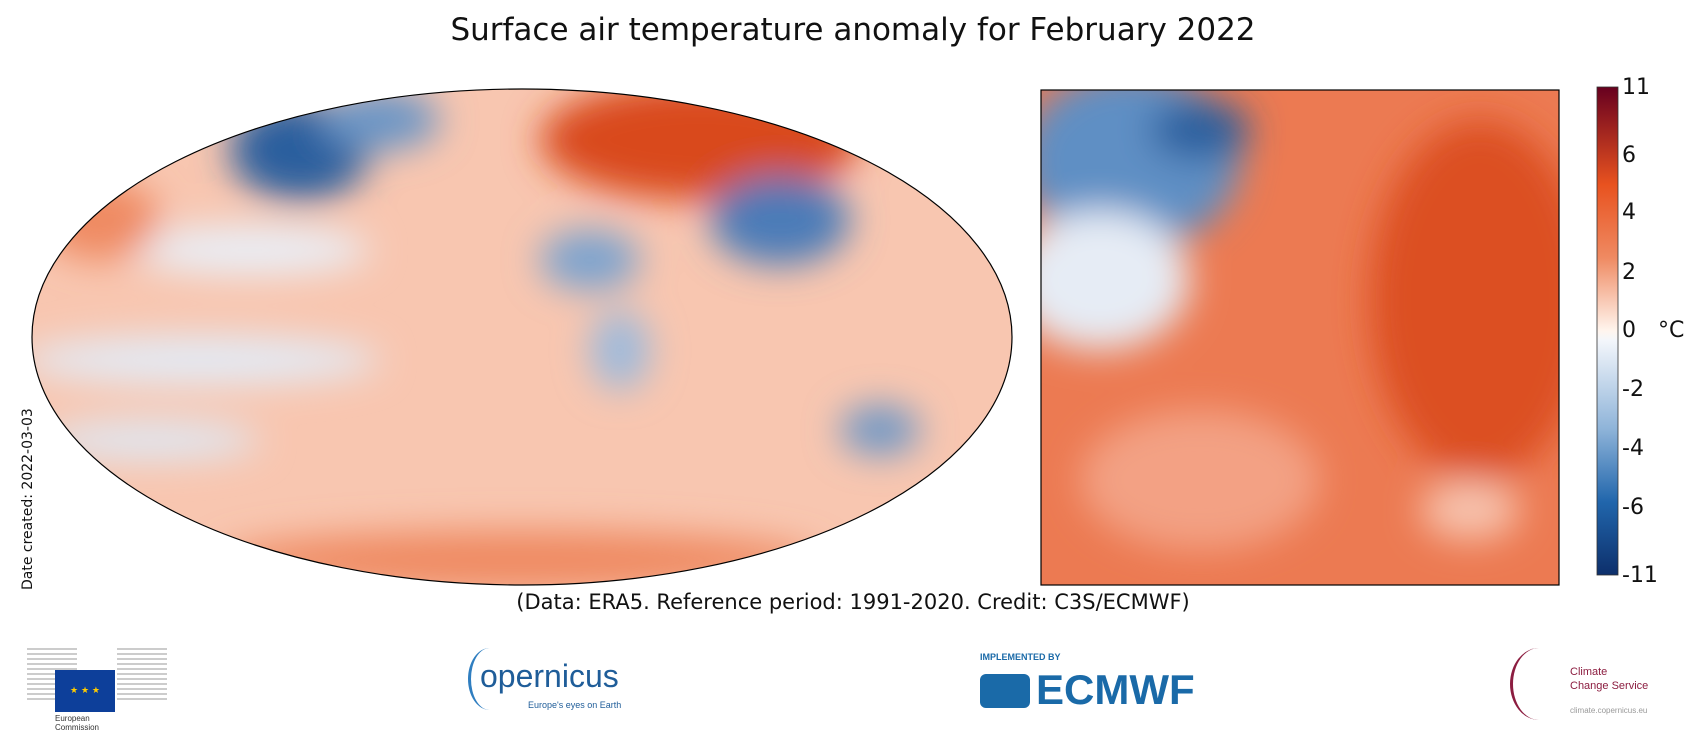 The image size is (1706, 739). Describe the element at coordinates (1633, 507) in the screenshot. I see `colorbar-tick: -6` at that location.